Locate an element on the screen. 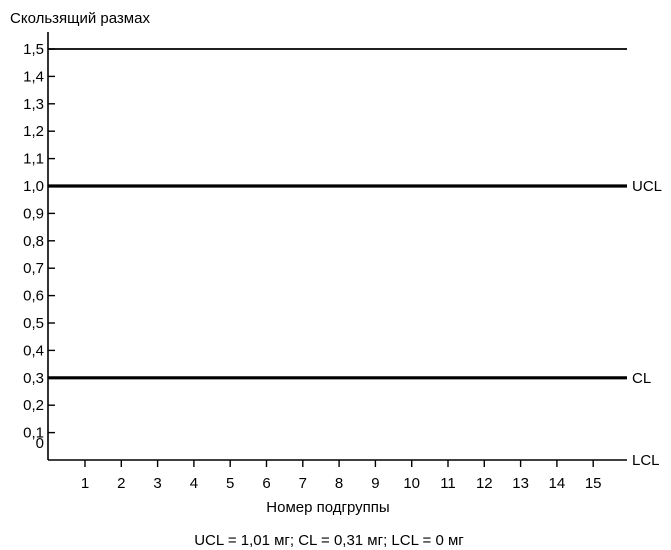 This screenshot has width=671, height=550. y-tick-label: 1,5 is located at coordinates (33, 49).